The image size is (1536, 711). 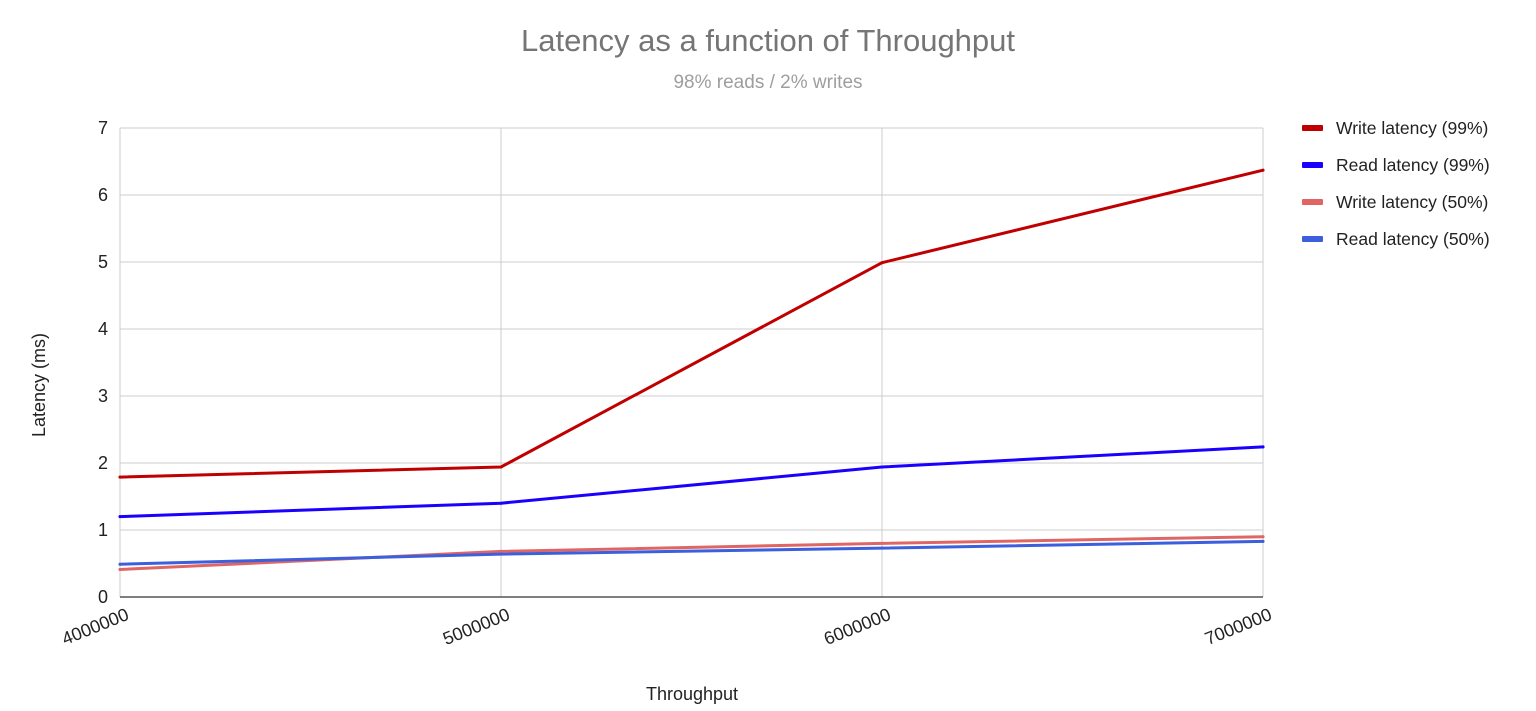 I want to click on legend-item: Read latency (99%), so click(x=1396, y=165).